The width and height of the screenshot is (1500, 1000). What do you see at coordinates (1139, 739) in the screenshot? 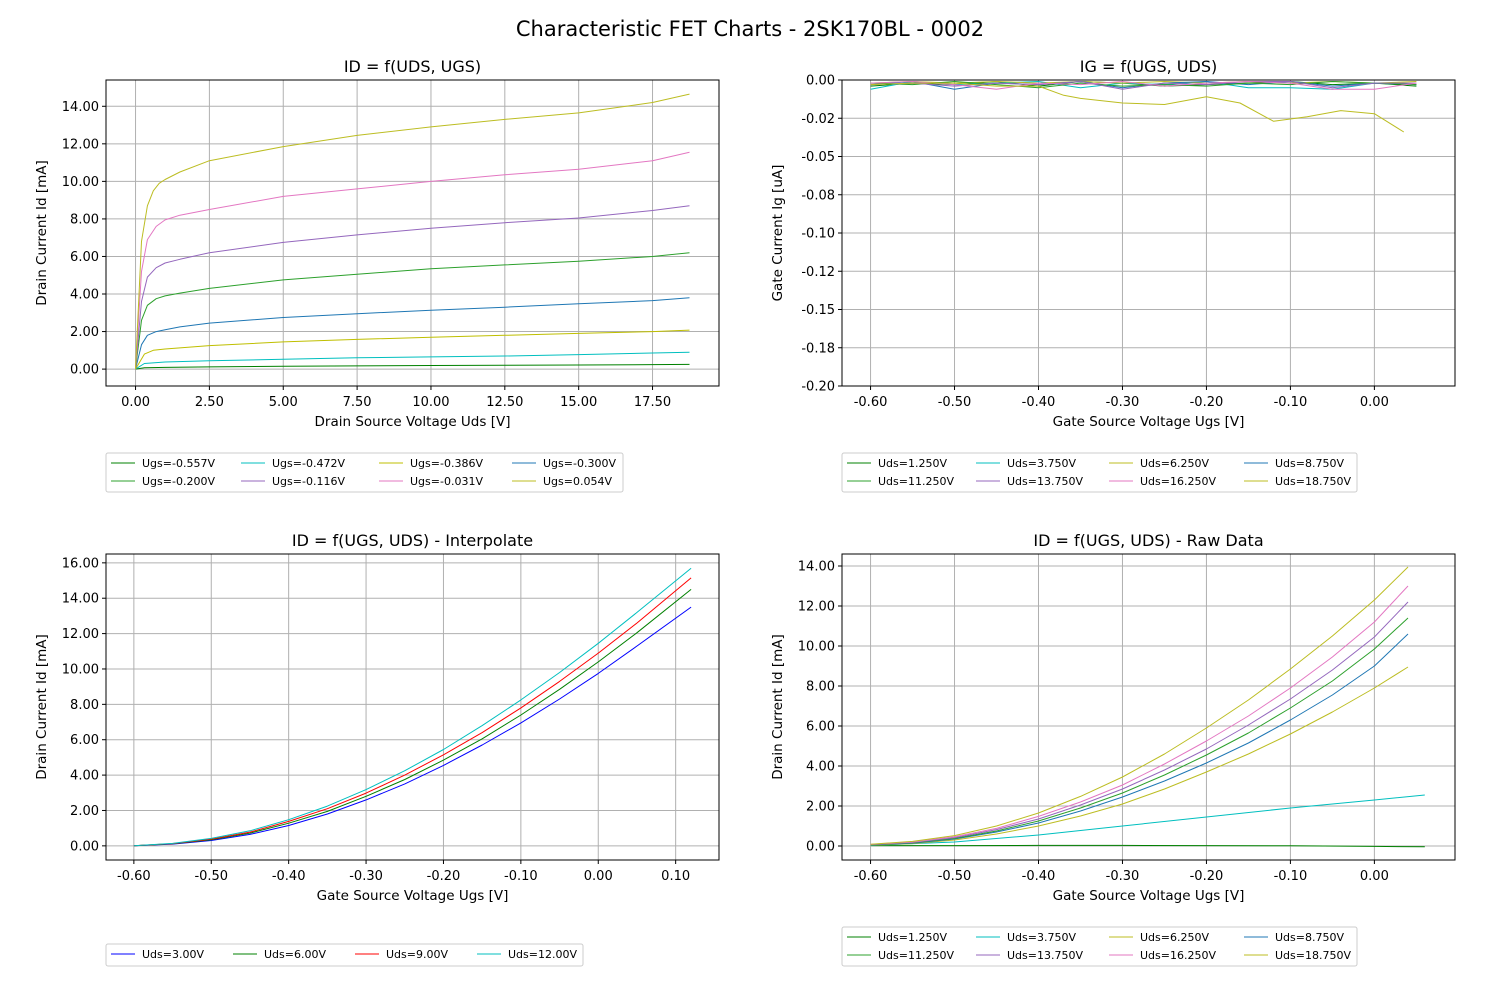
I see `series-line-uds-8-750v` at bounding box center [1139, 739].